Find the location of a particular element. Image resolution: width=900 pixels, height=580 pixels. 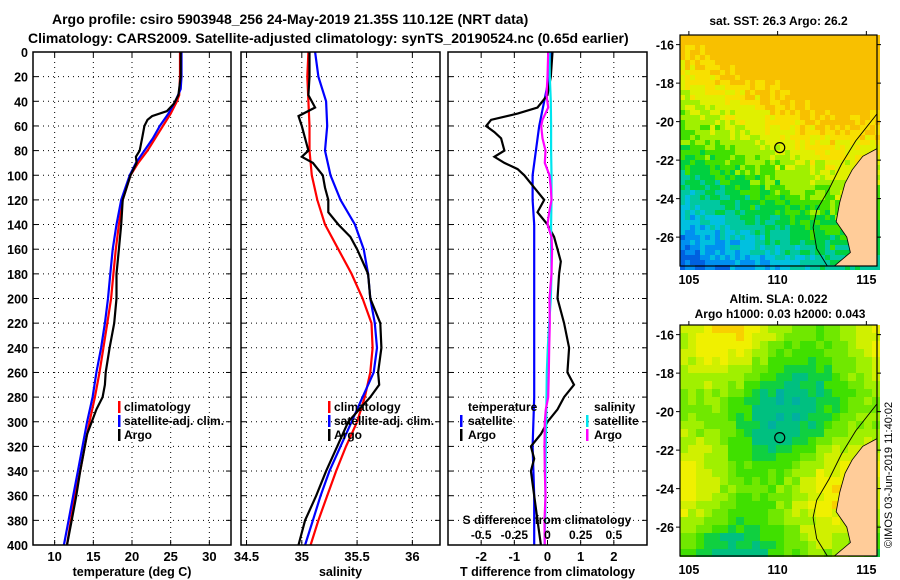

x-tick-label: -2 is located at coordinates (481, 556).